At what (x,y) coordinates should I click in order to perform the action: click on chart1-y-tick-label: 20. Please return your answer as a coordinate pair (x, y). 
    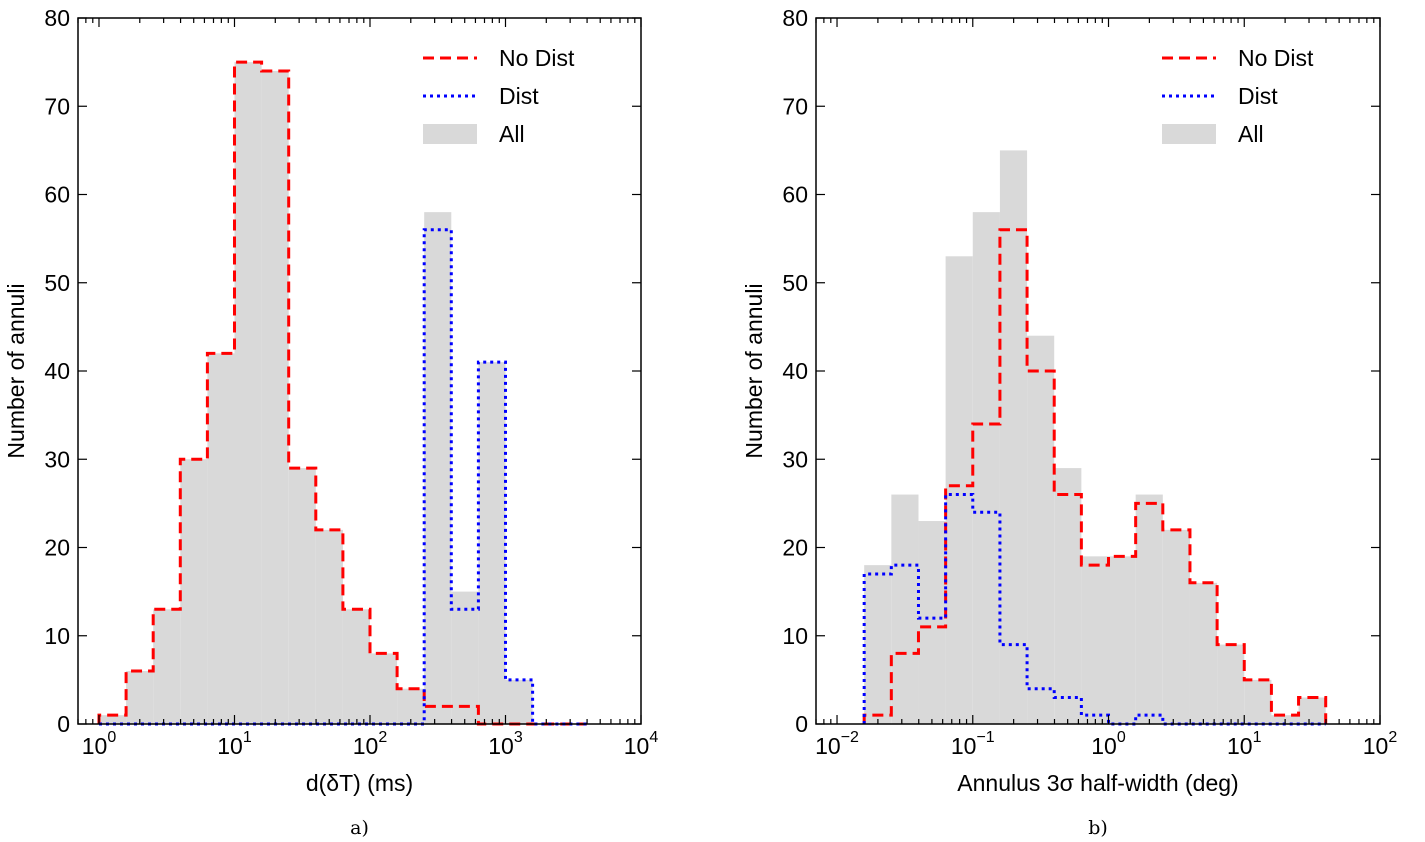
    Looking at the image, I should click on (795, 548).